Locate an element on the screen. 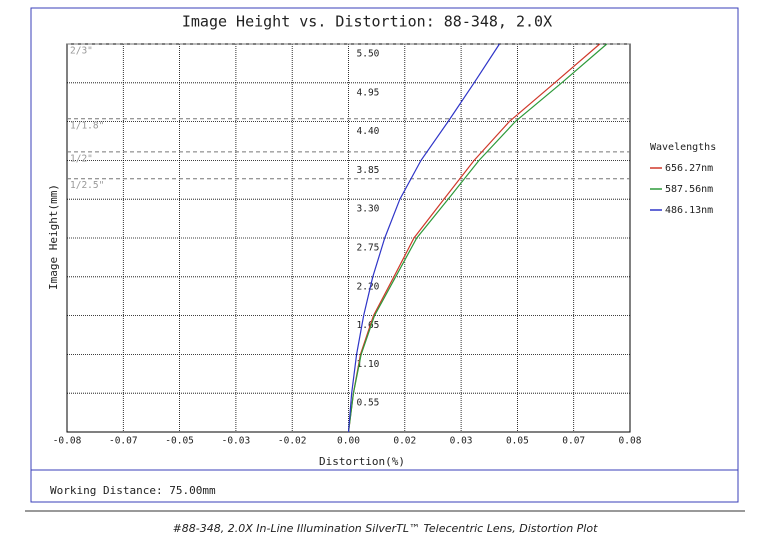 The width and height of the screenshot is (761, 543). y-axis-label: Image Height(mm) is located at coordinates (53, 237).